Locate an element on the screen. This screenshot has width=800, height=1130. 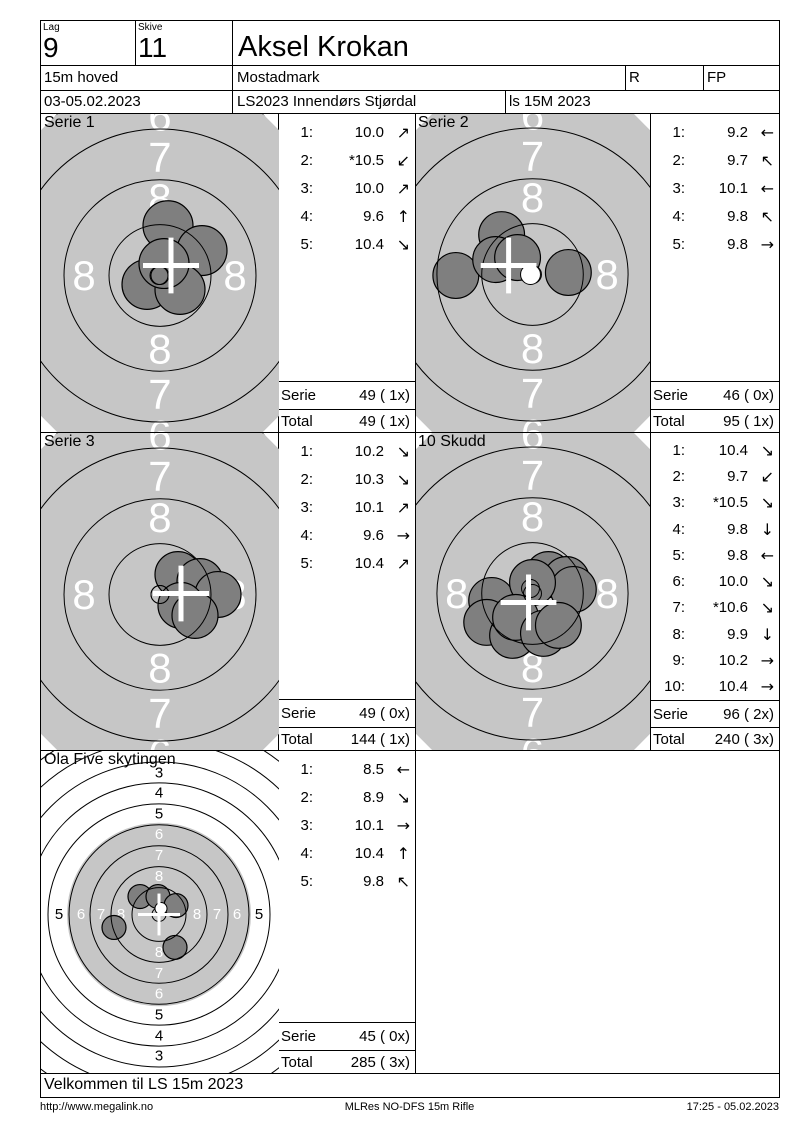
shot-value: 9.8 is located at coordinates (737, 216).